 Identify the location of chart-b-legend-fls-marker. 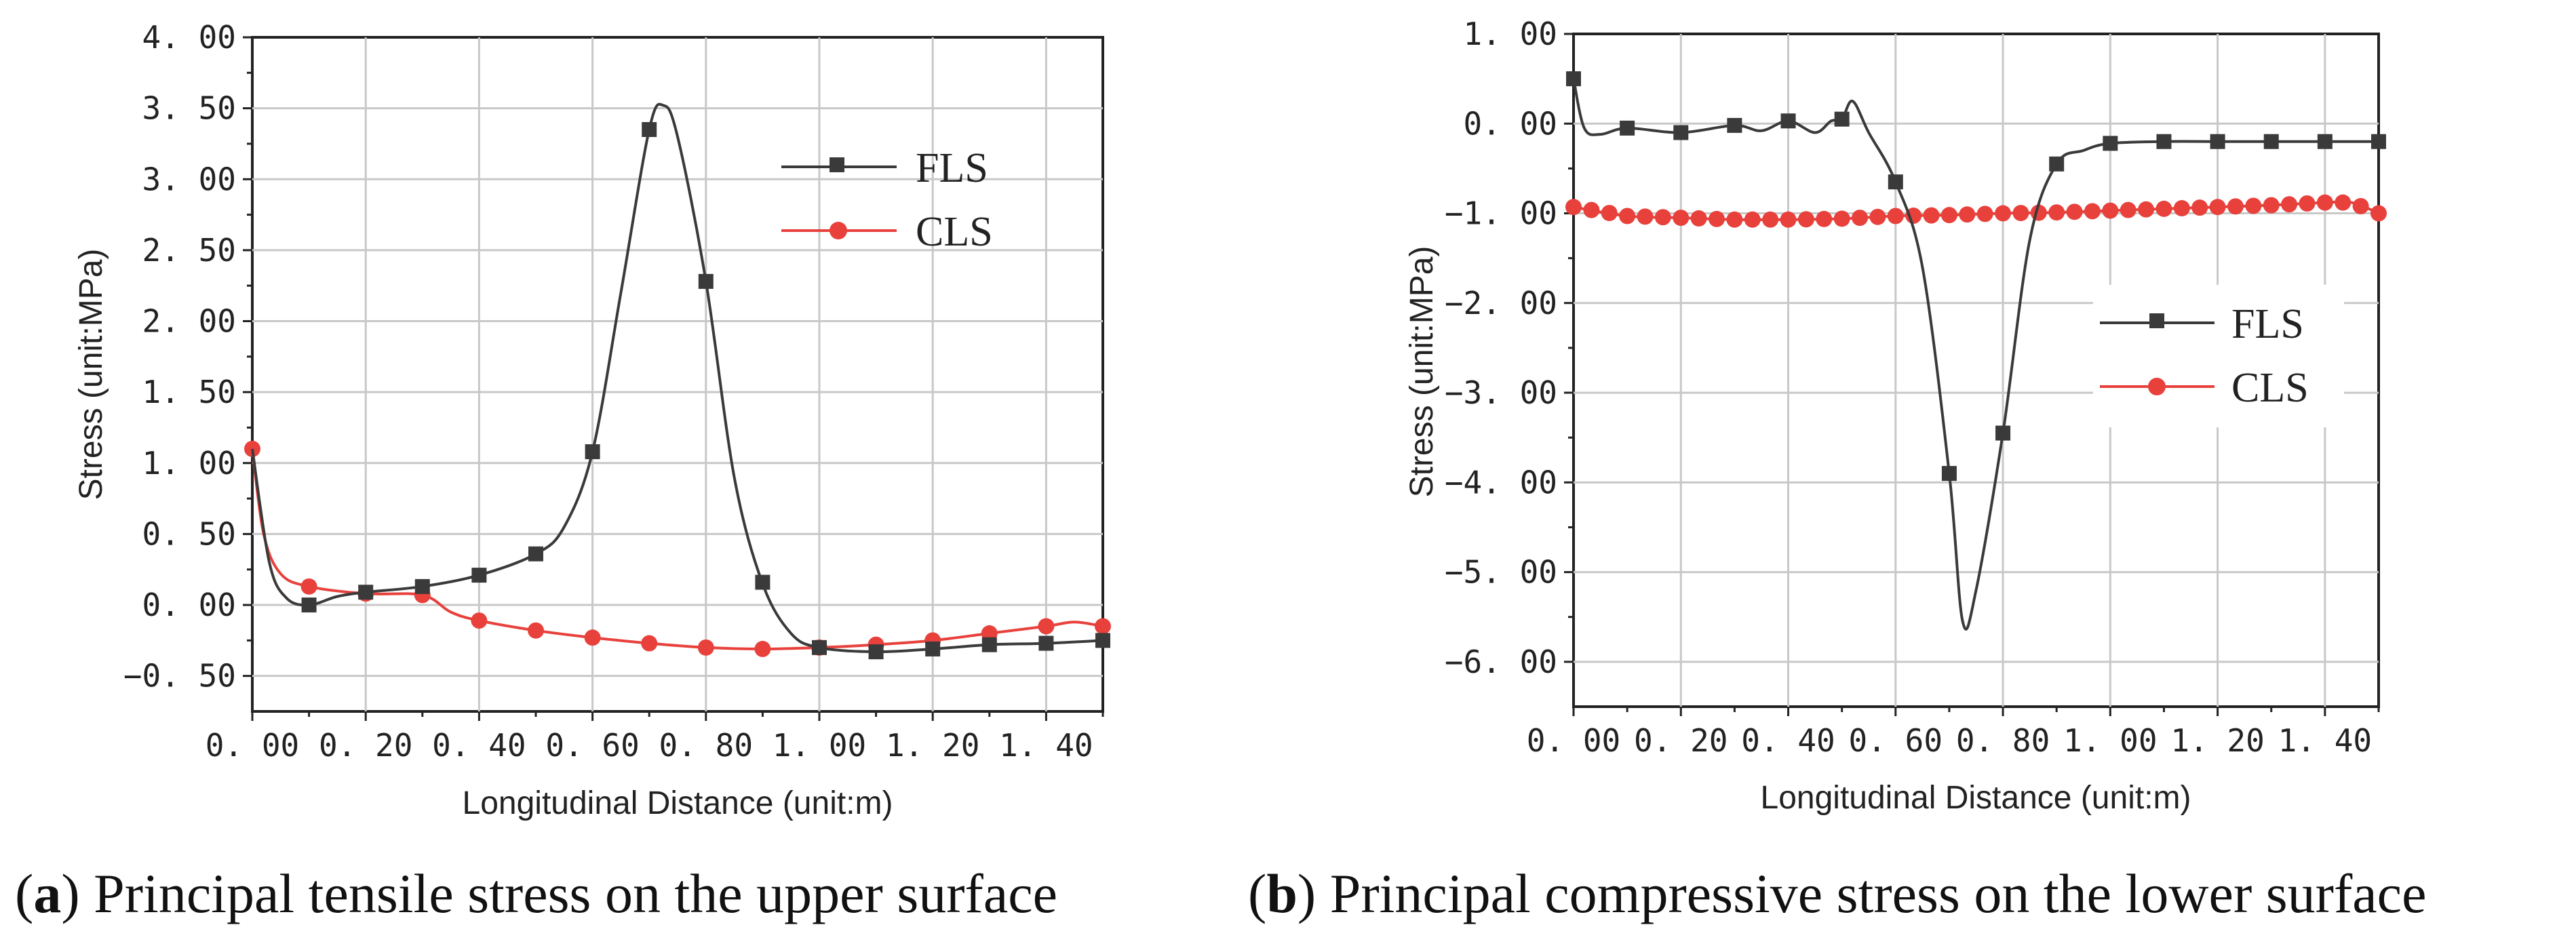
(2156, 320).